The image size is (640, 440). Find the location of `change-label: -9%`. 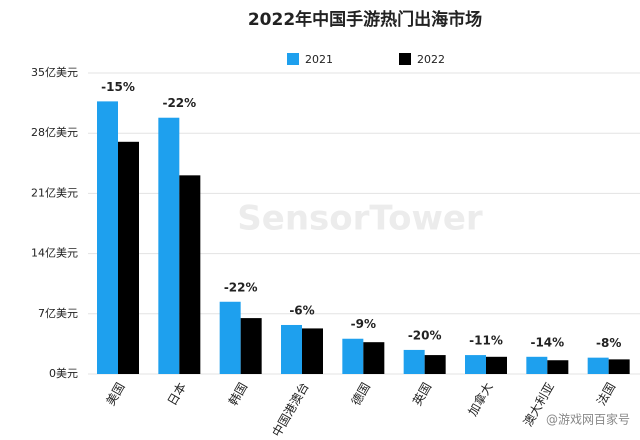

change-label: -9% is located at coordinates (363, 324).